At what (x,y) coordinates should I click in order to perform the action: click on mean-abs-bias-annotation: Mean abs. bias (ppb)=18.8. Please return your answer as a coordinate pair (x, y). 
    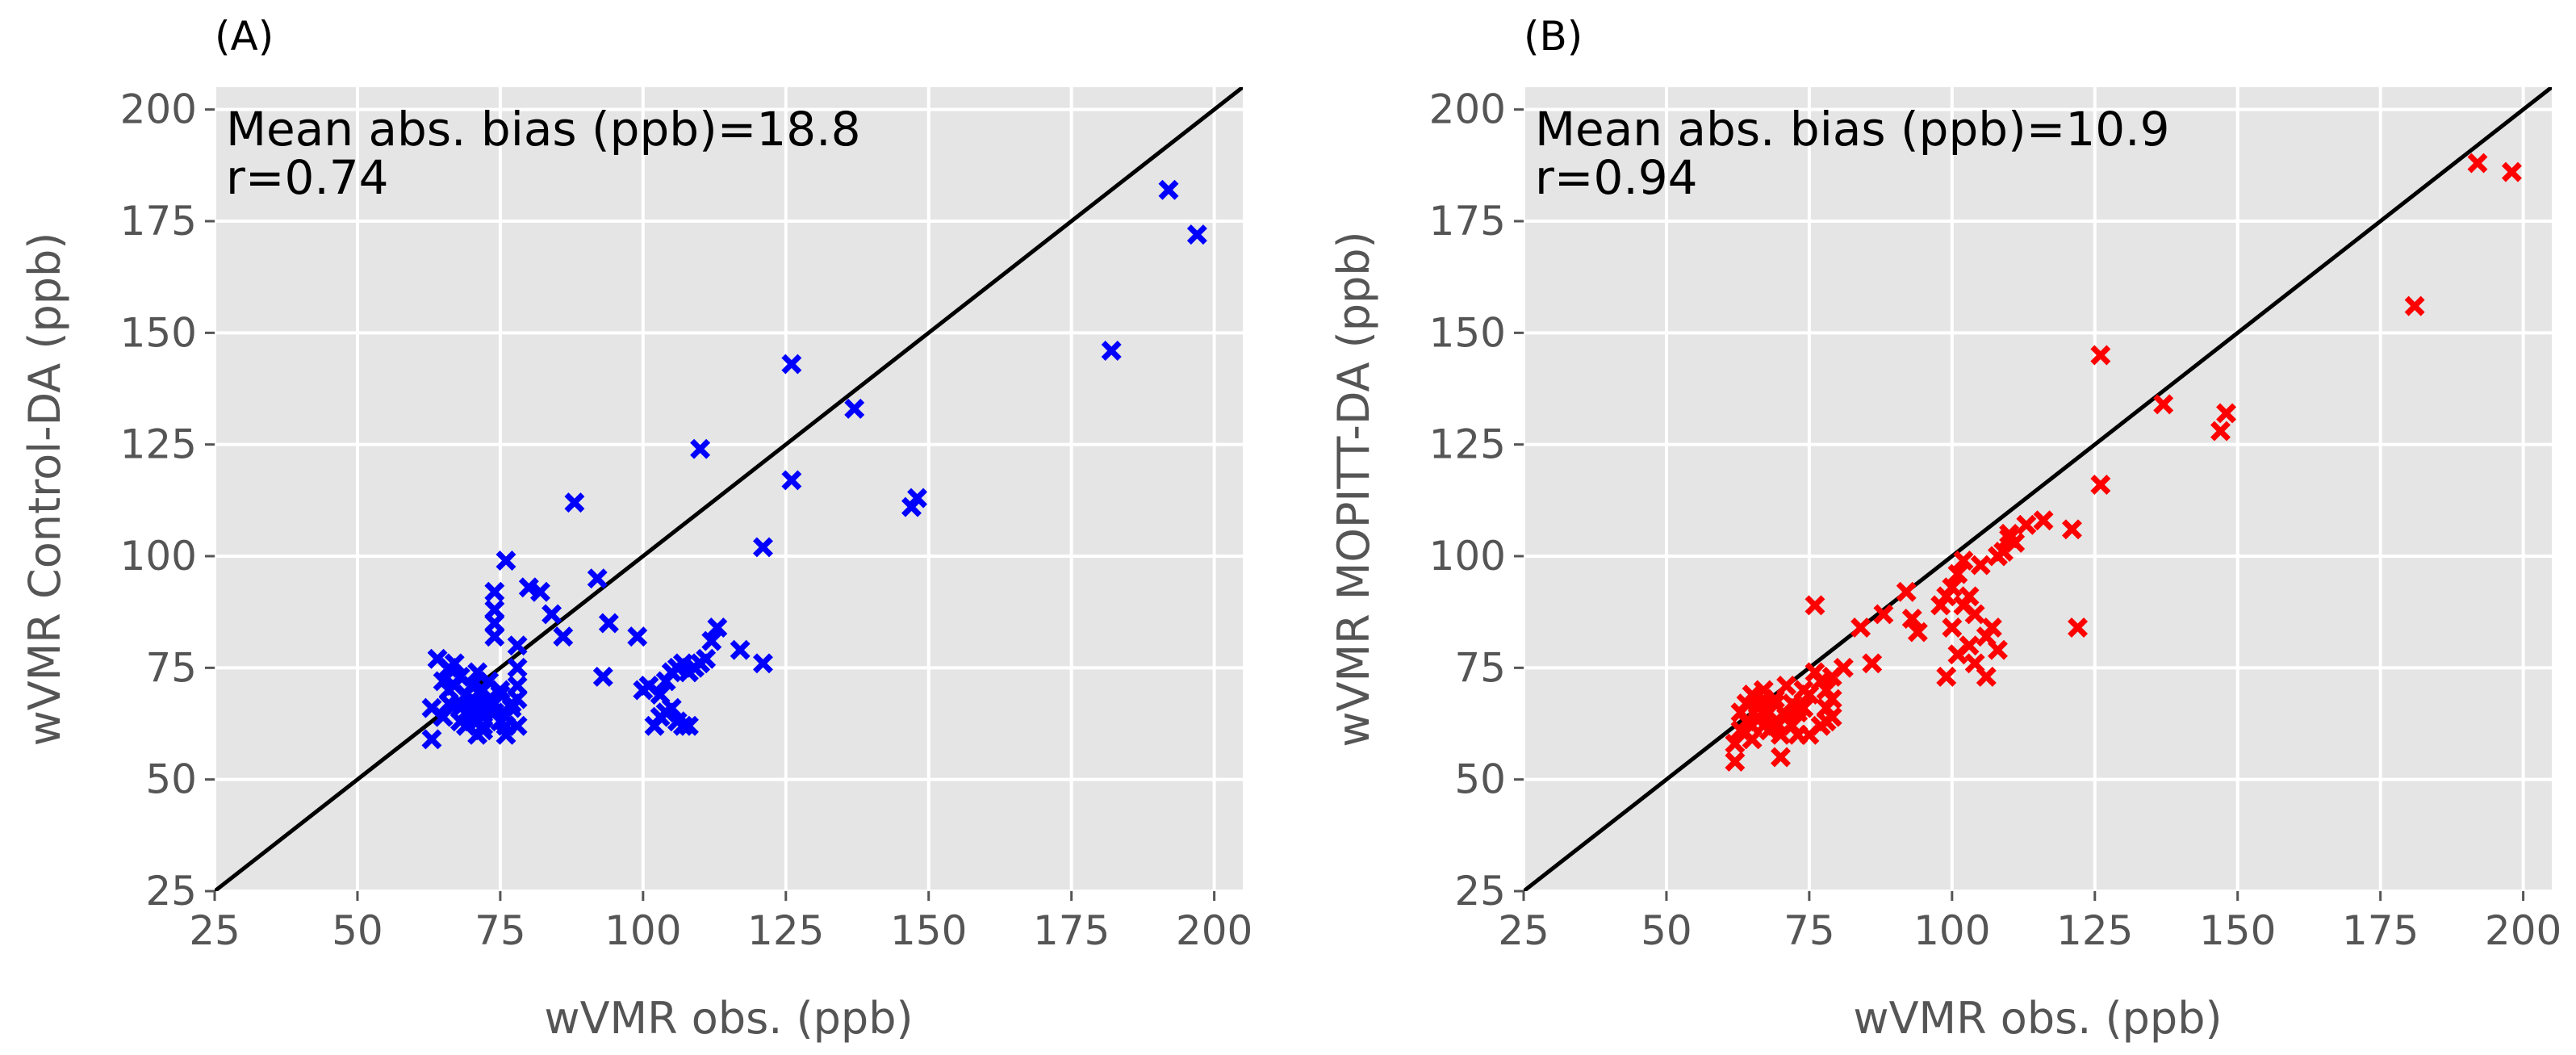
    Looking at the image, I should click on (543, 129).